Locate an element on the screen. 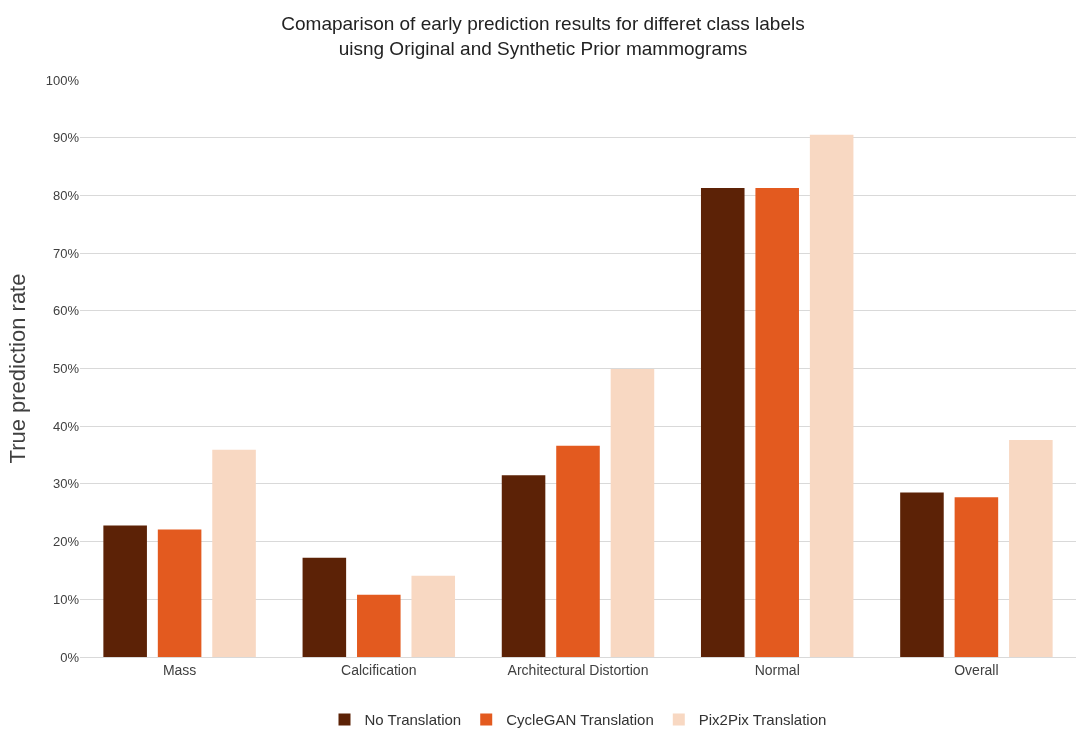  x-tick-label: Mass is located at coordinates (179, 669).